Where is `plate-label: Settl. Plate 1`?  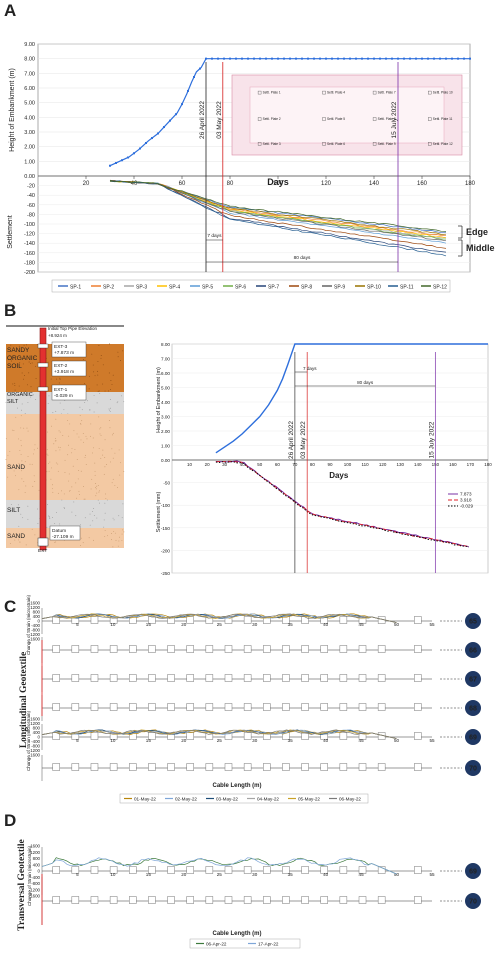
plate-label: Settl. Plate 1 is located at coordinates (272, 93).